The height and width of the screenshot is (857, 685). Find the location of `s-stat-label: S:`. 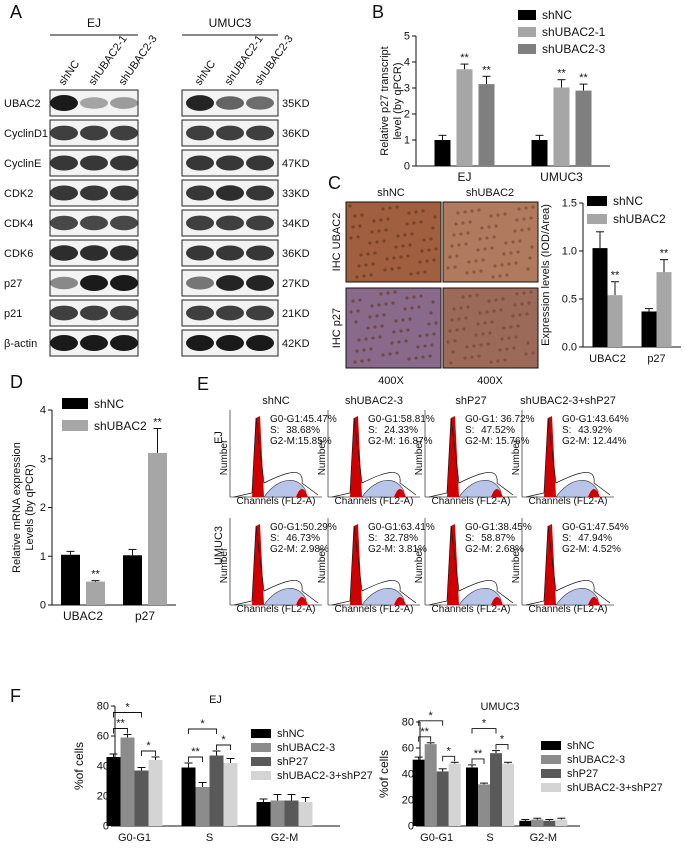

s-stat-label: S: is located at coordinates (274, 430).